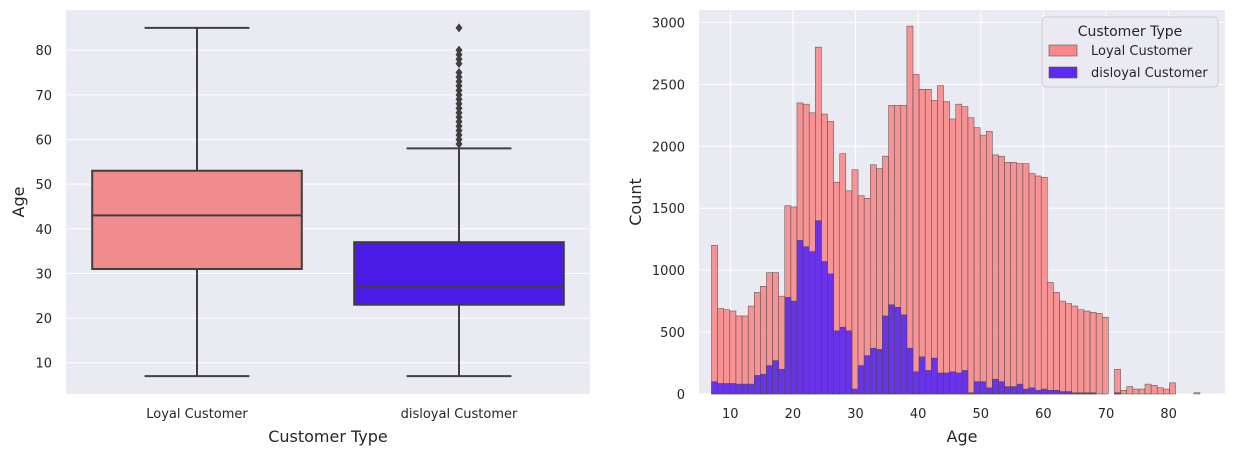  What do you see at coordinates (1063, 50) in the screenshot?
I see `legend-swatch-loyal` at bounding box center [1063, 50].